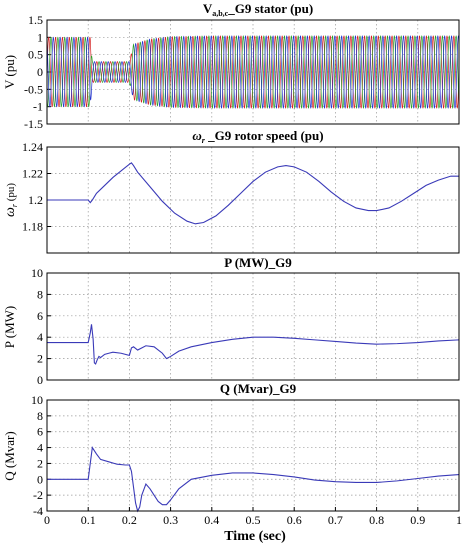 The height and width of the screenshot is (550, 469). What do you see at coordinates (32, 147) in the screenshot?
I see `y-tick-label: 1.24` at bounding box center [32, 147].